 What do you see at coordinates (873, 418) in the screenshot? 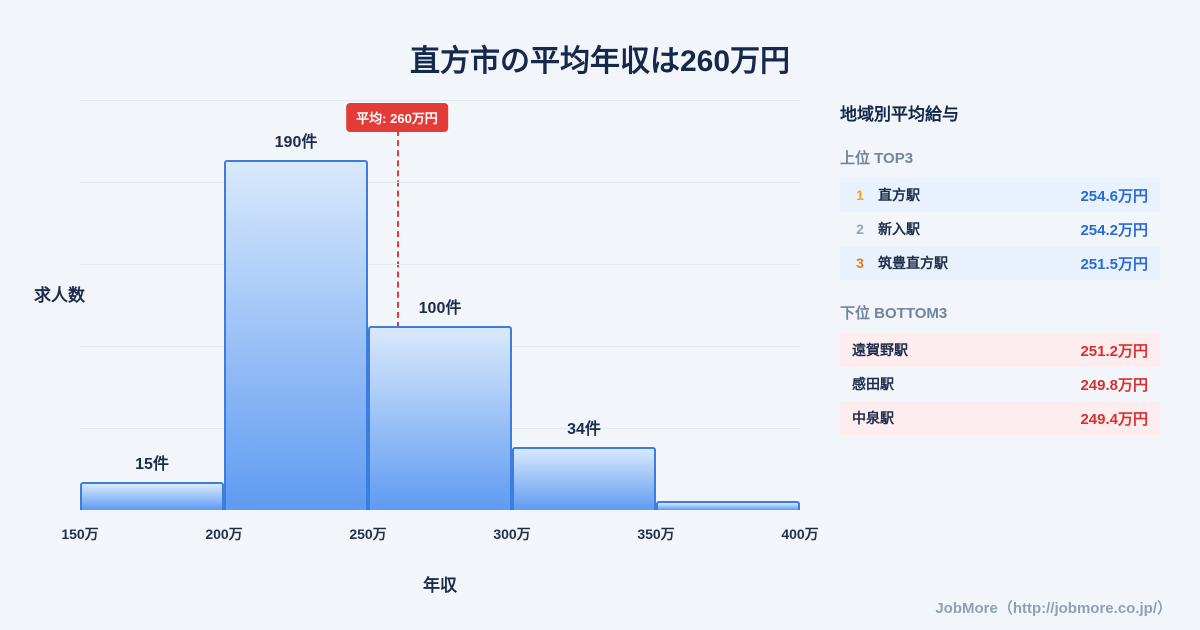
I see `station-name: 中泉駅` at bounding box center [873, 418].